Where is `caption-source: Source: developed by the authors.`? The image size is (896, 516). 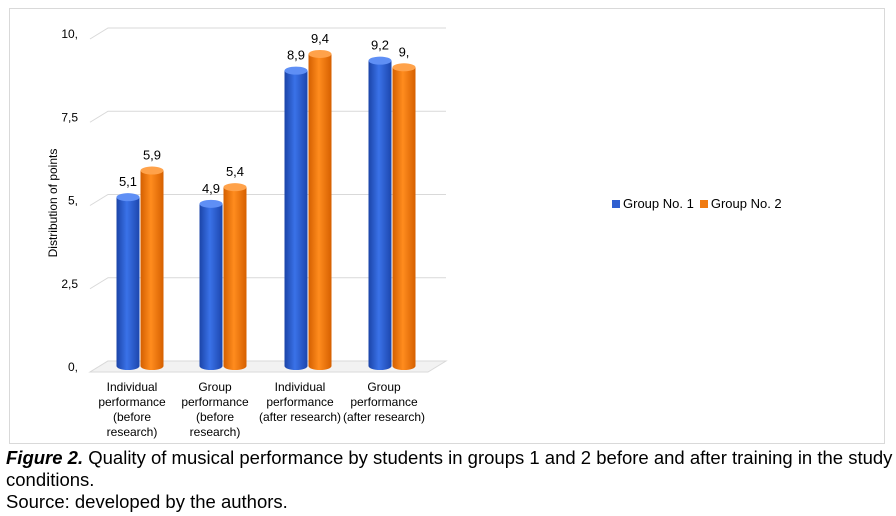 caption-source: Source: developed by the authors. is located at coordinates (147, 501).